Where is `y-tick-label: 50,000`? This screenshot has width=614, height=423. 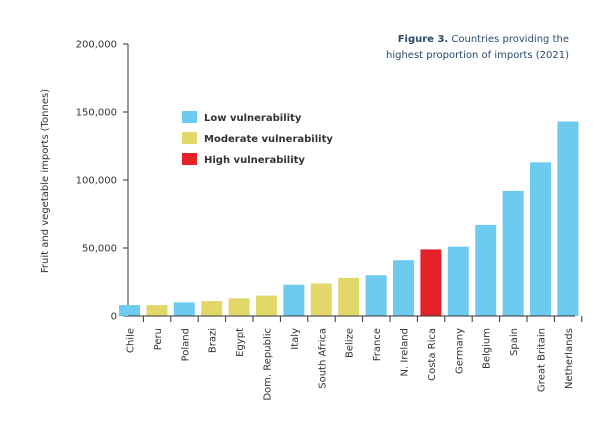
y-tick-label: 50,000 is located at coordinates (99, 249).